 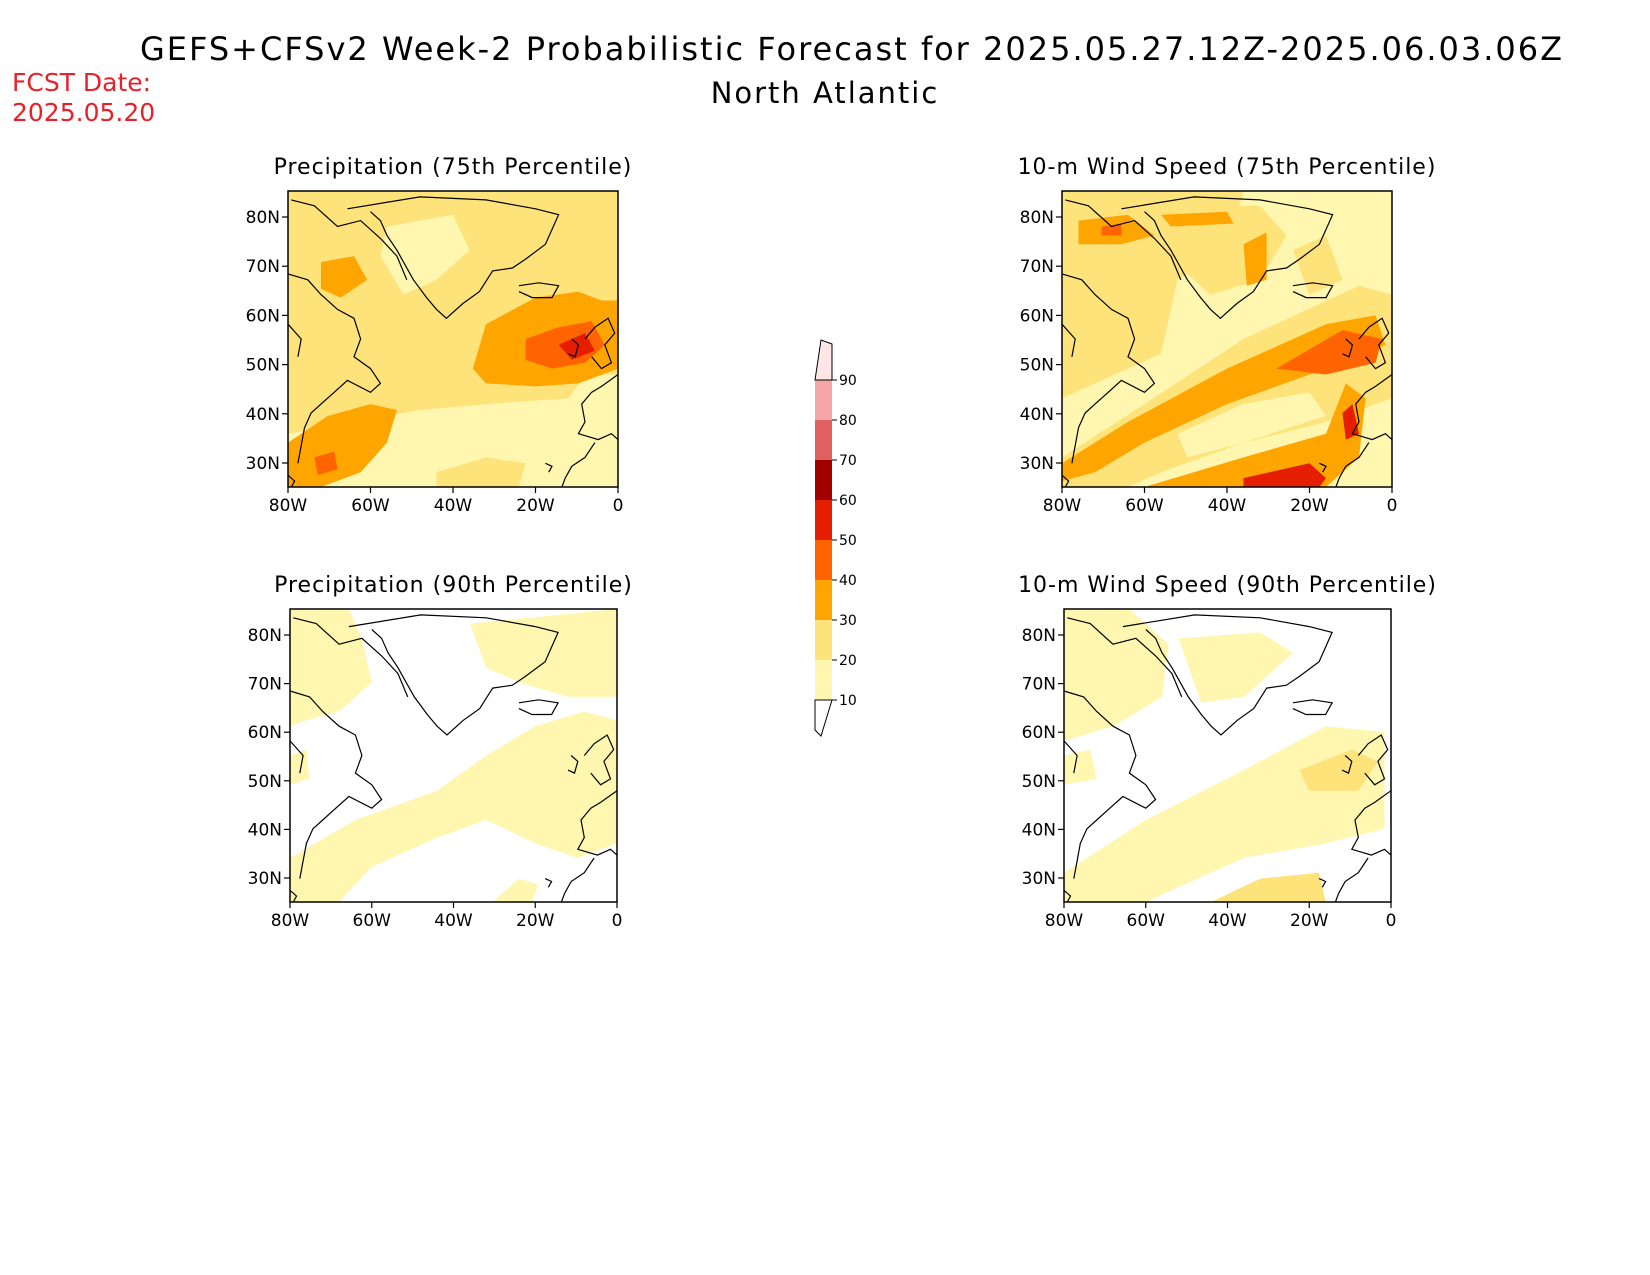 I want to click on colorbar-label: 90, so click(x=848, y=381).